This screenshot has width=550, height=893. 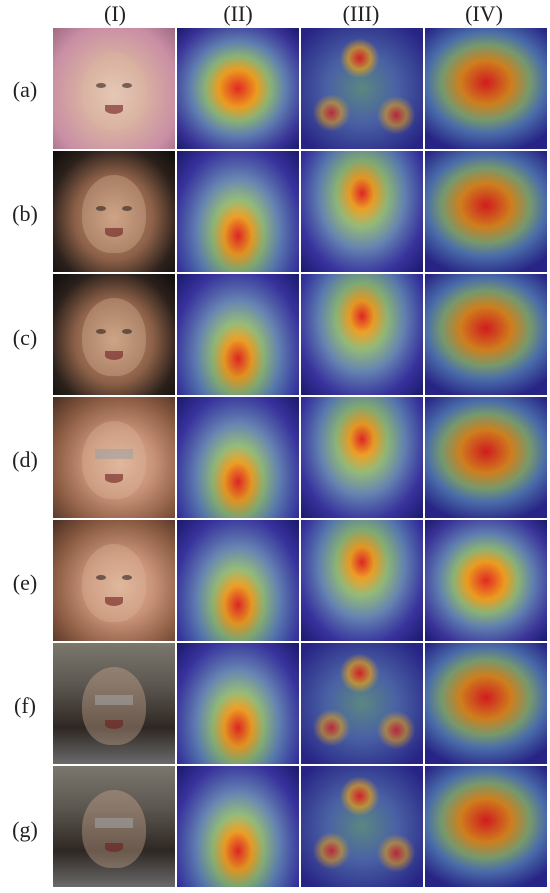 I want to click on attention-heatmap-d-ii, so click(x=238, y=457).